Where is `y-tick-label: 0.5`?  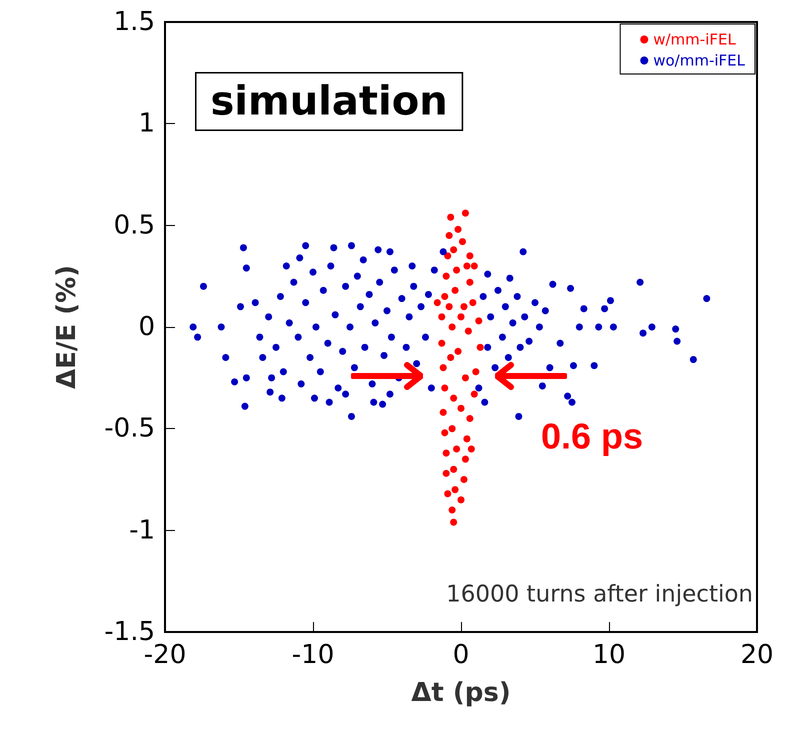 y-tick-label: 0.5 is located at coordinates (134, 225).